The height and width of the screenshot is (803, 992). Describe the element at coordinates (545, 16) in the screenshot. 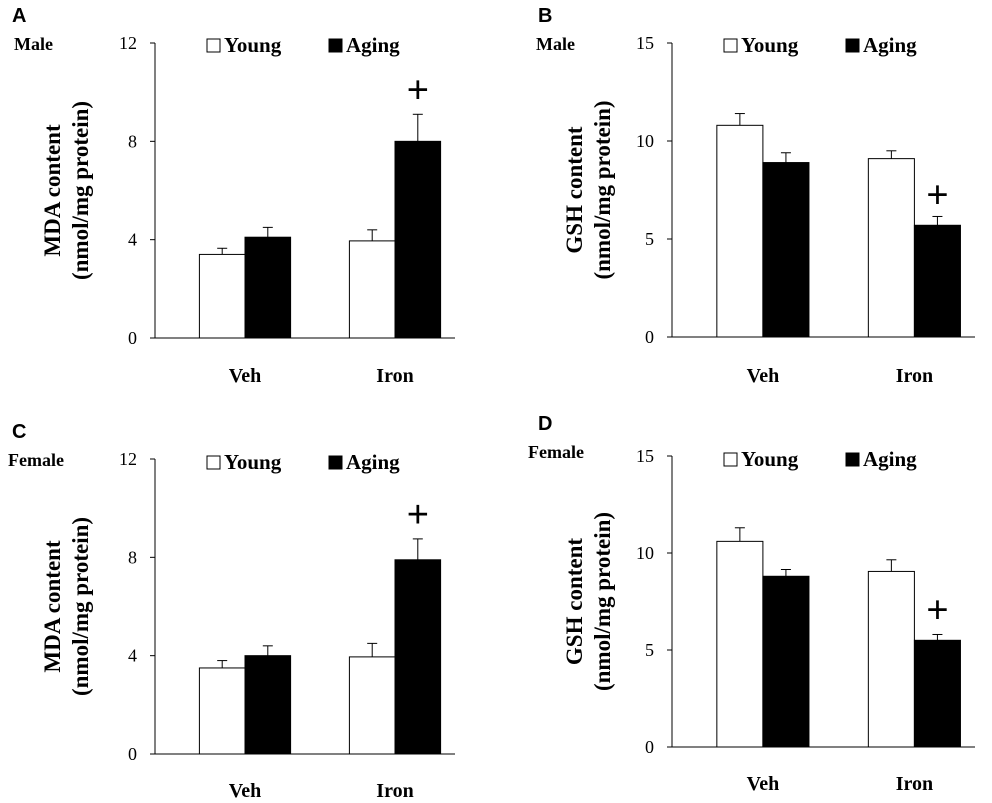

I see `panel-letter: B` at that location.